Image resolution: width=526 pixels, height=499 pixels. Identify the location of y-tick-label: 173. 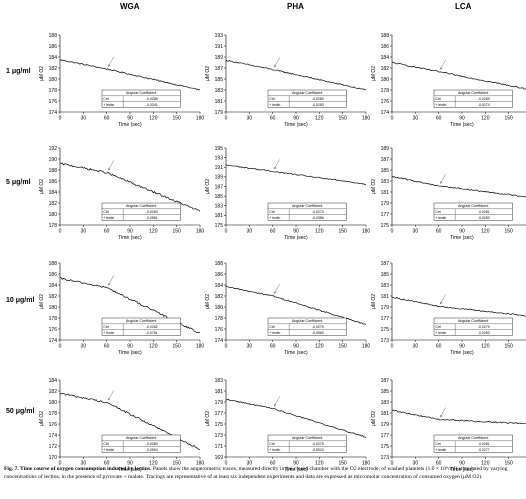
(385, 341).